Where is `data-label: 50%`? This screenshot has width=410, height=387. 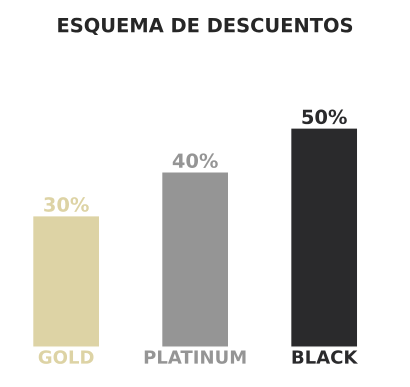 data-label: 50% is located at coordinates (324, 116).